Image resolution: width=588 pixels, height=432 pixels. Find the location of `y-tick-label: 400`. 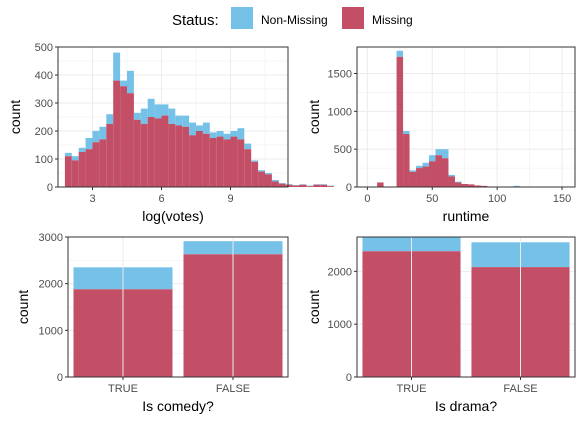

y-tick-label: 400 is located at coordinates (44, 76).